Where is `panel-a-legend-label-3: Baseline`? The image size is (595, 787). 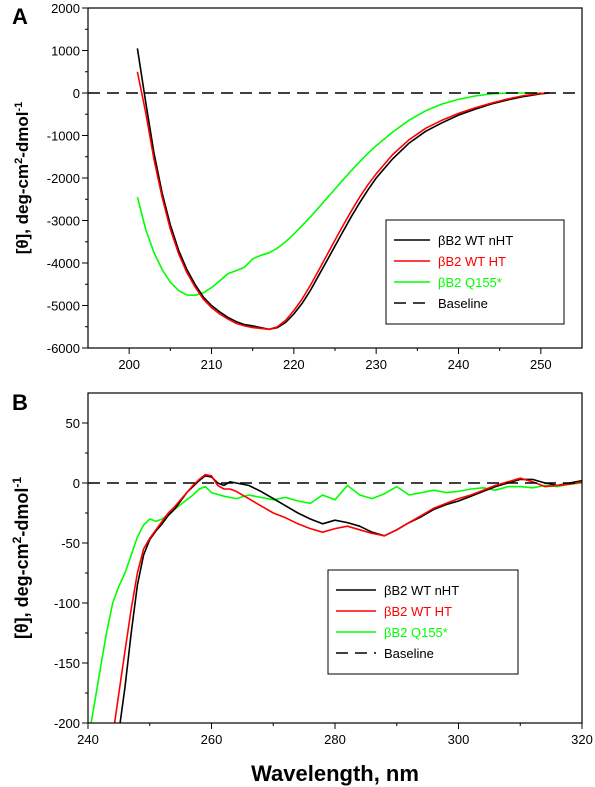
panel-a-legend-label-3: Baseline is located at coordinates (463, 303).